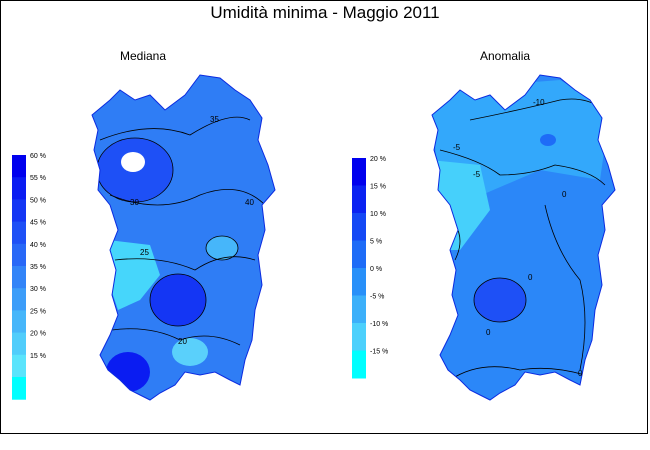 The image size is (650, 450). What do you see at coordinates (376, 269) in the screenshot?
I see `legend-anomalia-label-4: 0 %` at bounding box center [376, 269].